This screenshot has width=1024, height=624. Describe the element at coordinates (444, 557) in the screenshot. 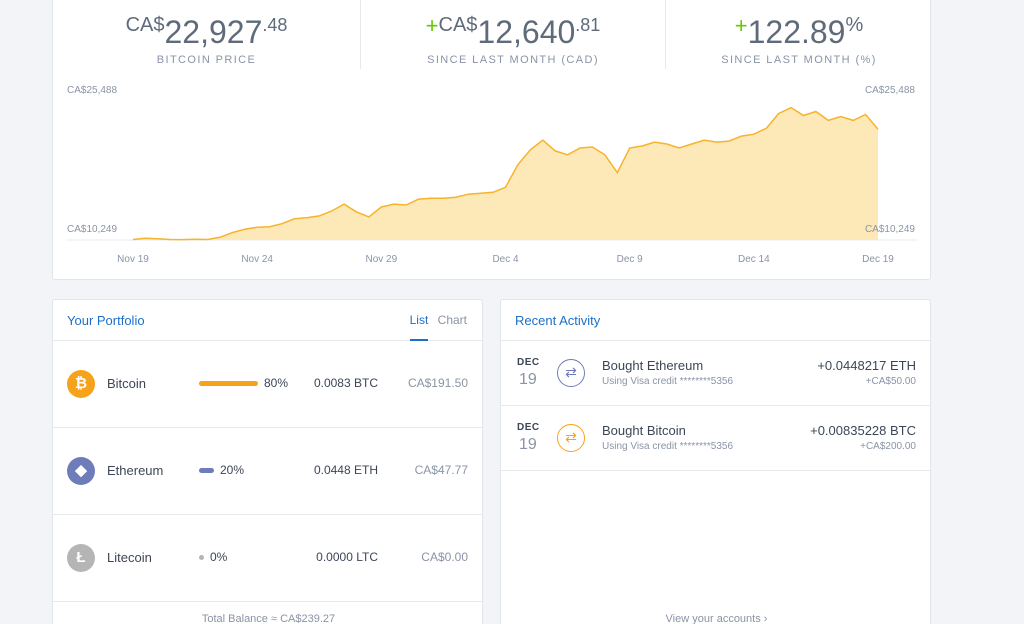

I see `asset-value: CA$0.00` at that location.